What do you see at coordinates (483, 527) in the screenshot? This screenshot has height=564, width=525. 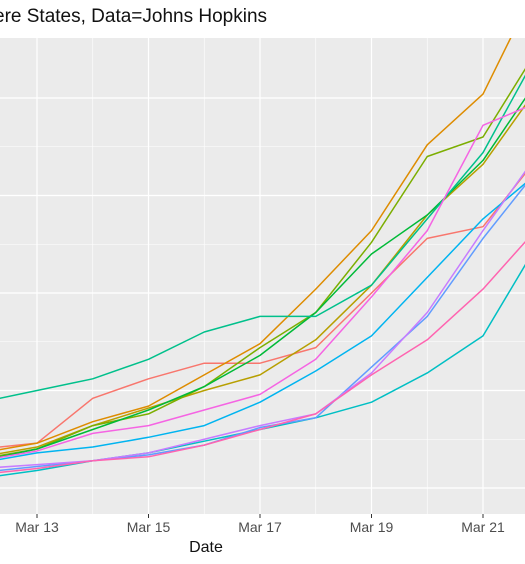 I see `x-tick-label: Mar 21` at bounding box center [483, 527].